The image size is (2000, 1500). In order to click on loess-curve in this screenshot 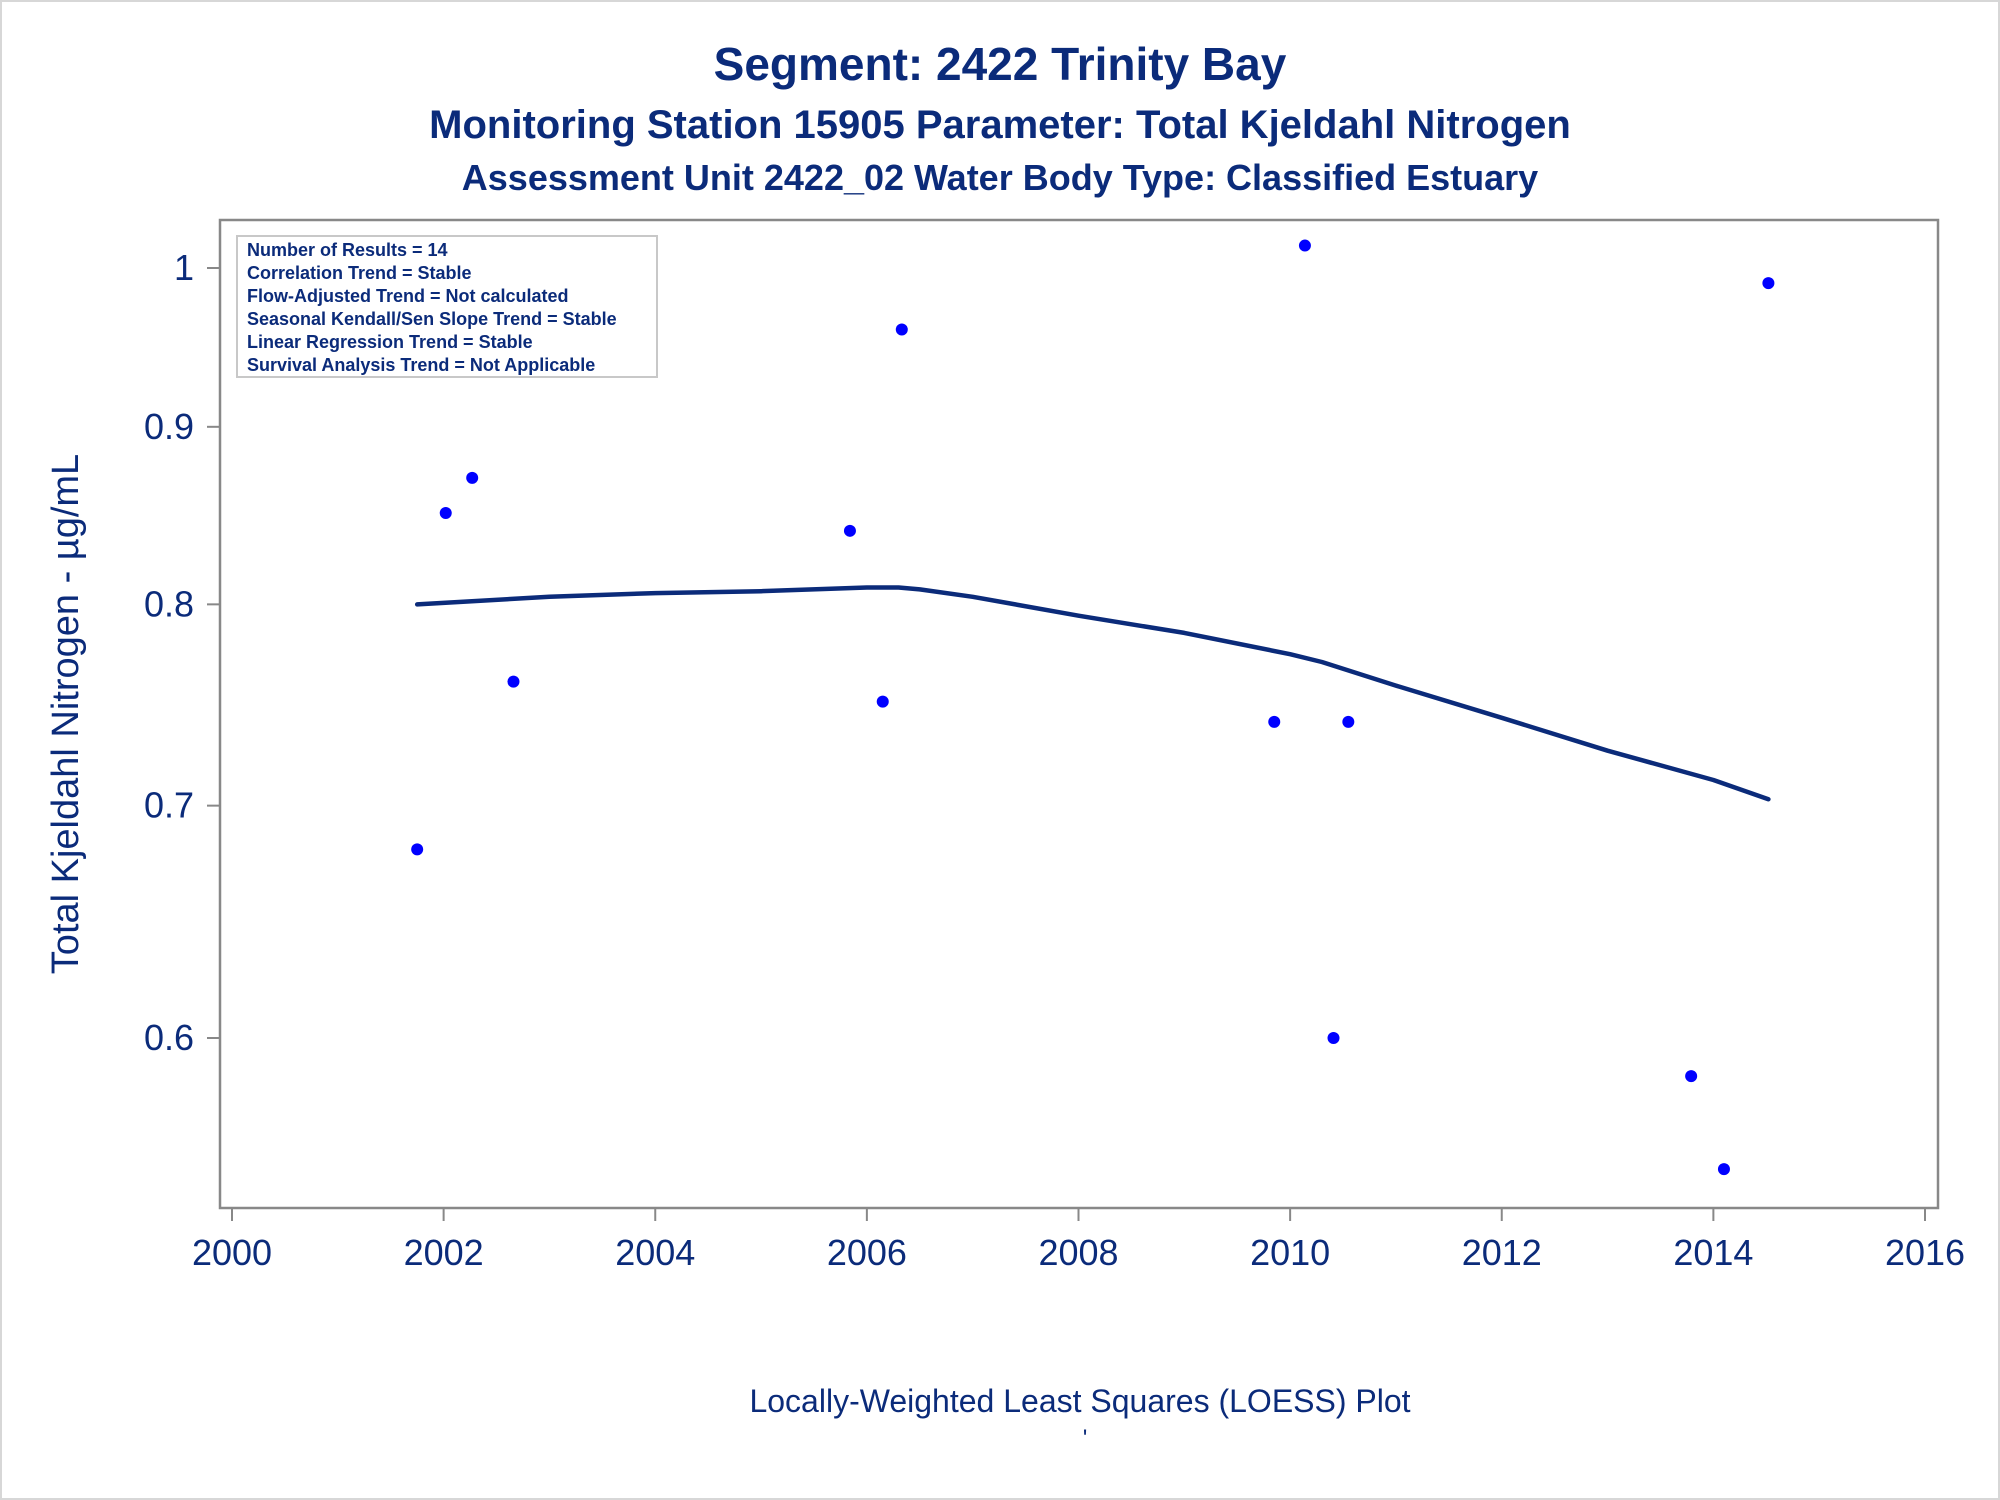, I will do `click(1092, 693)`.